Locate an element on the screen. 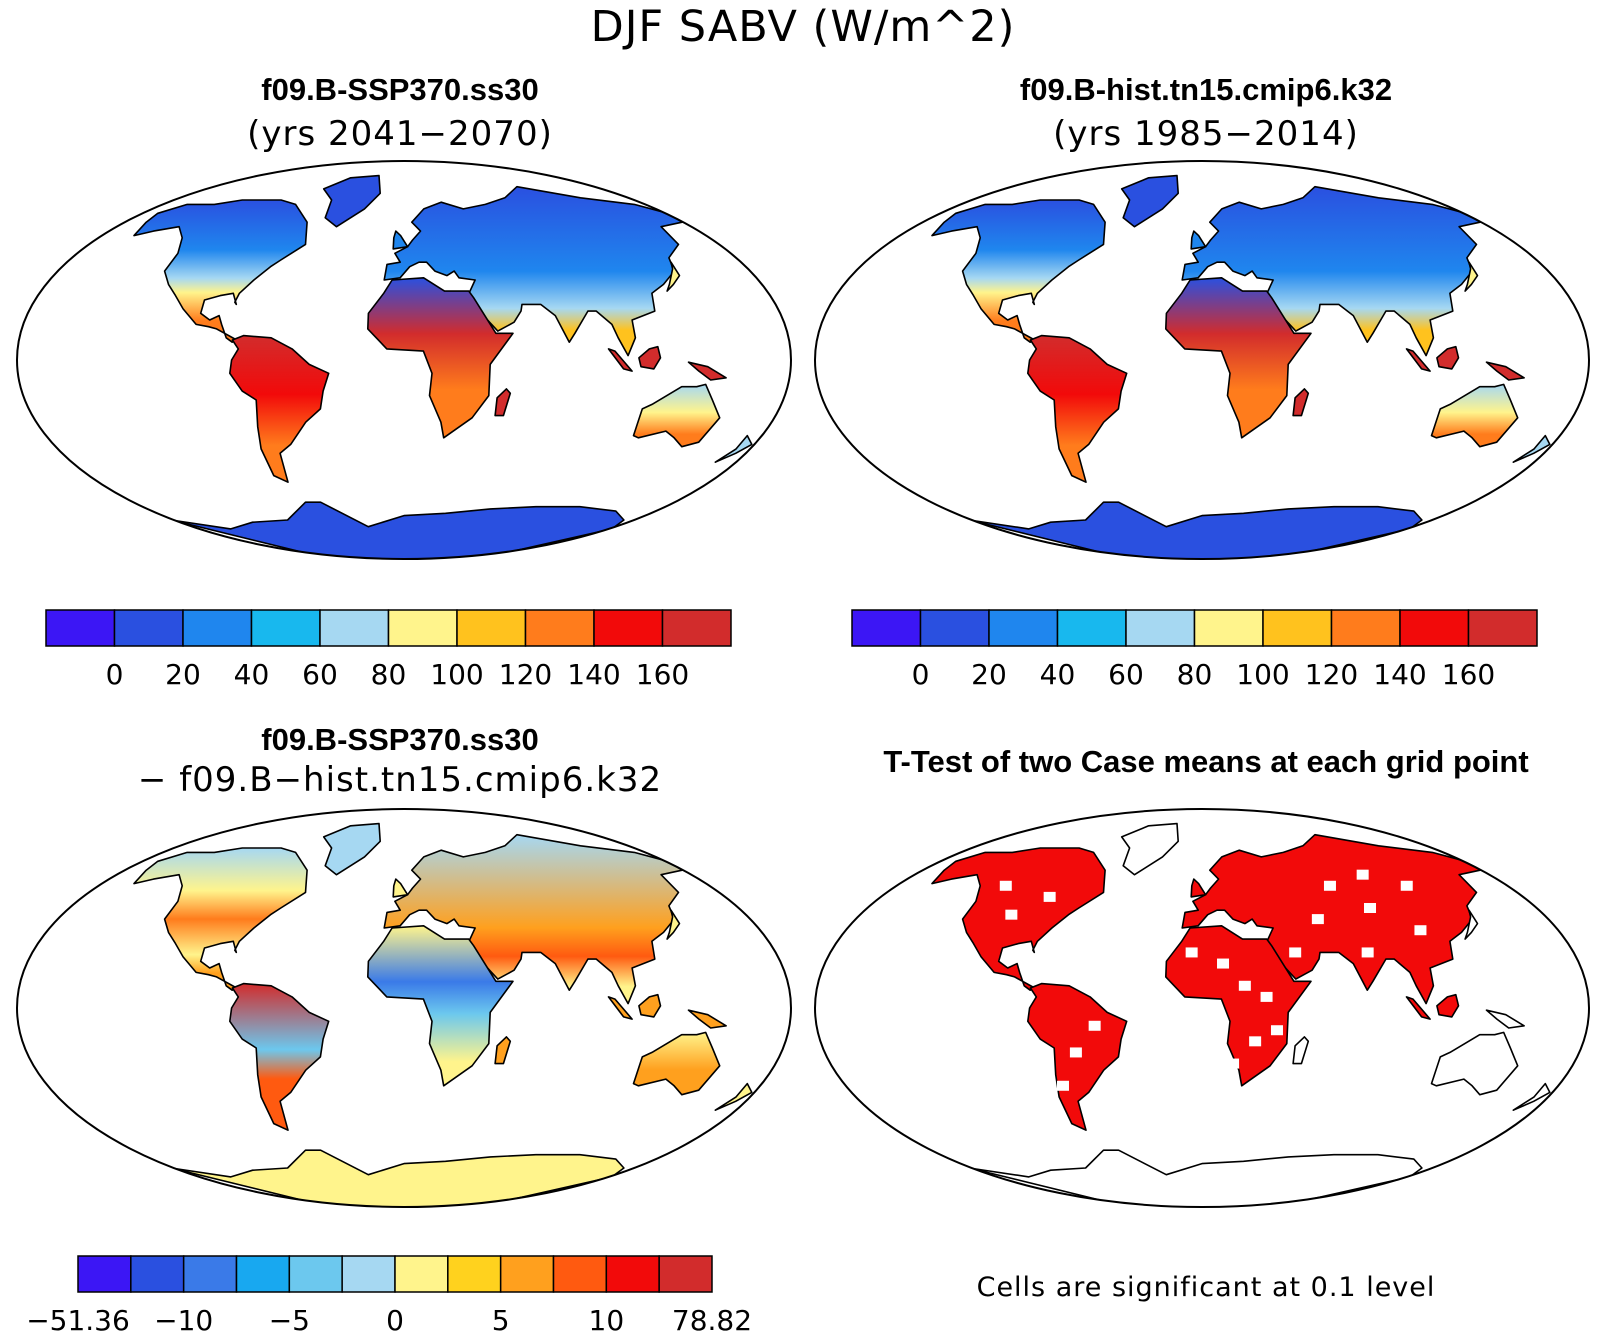  colorbar-label: 100 is located at coordinates (1262, 674).